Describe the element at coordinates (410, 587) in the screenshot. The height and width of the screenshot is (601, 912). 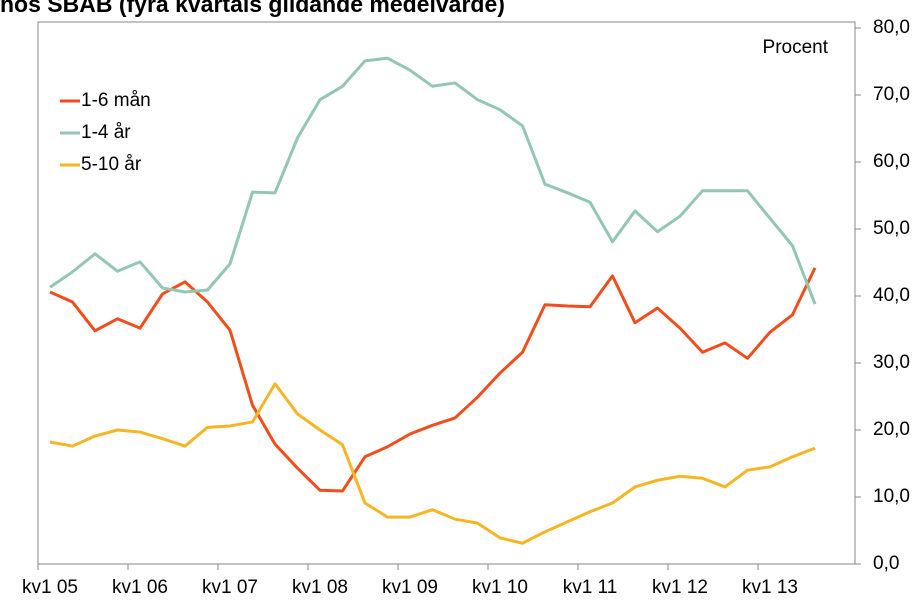
I see `x-tick-label: kv1 09` at that location.